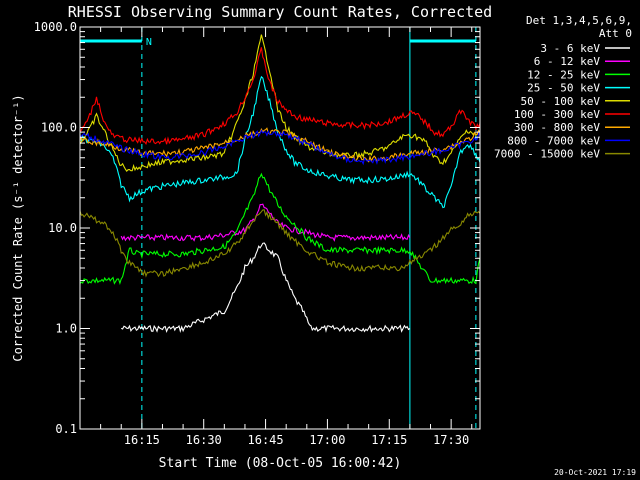  Describe the element at coordinates (557, 127) in the screenshot. I see `legend-label: 300 - 800 keV` at that location.